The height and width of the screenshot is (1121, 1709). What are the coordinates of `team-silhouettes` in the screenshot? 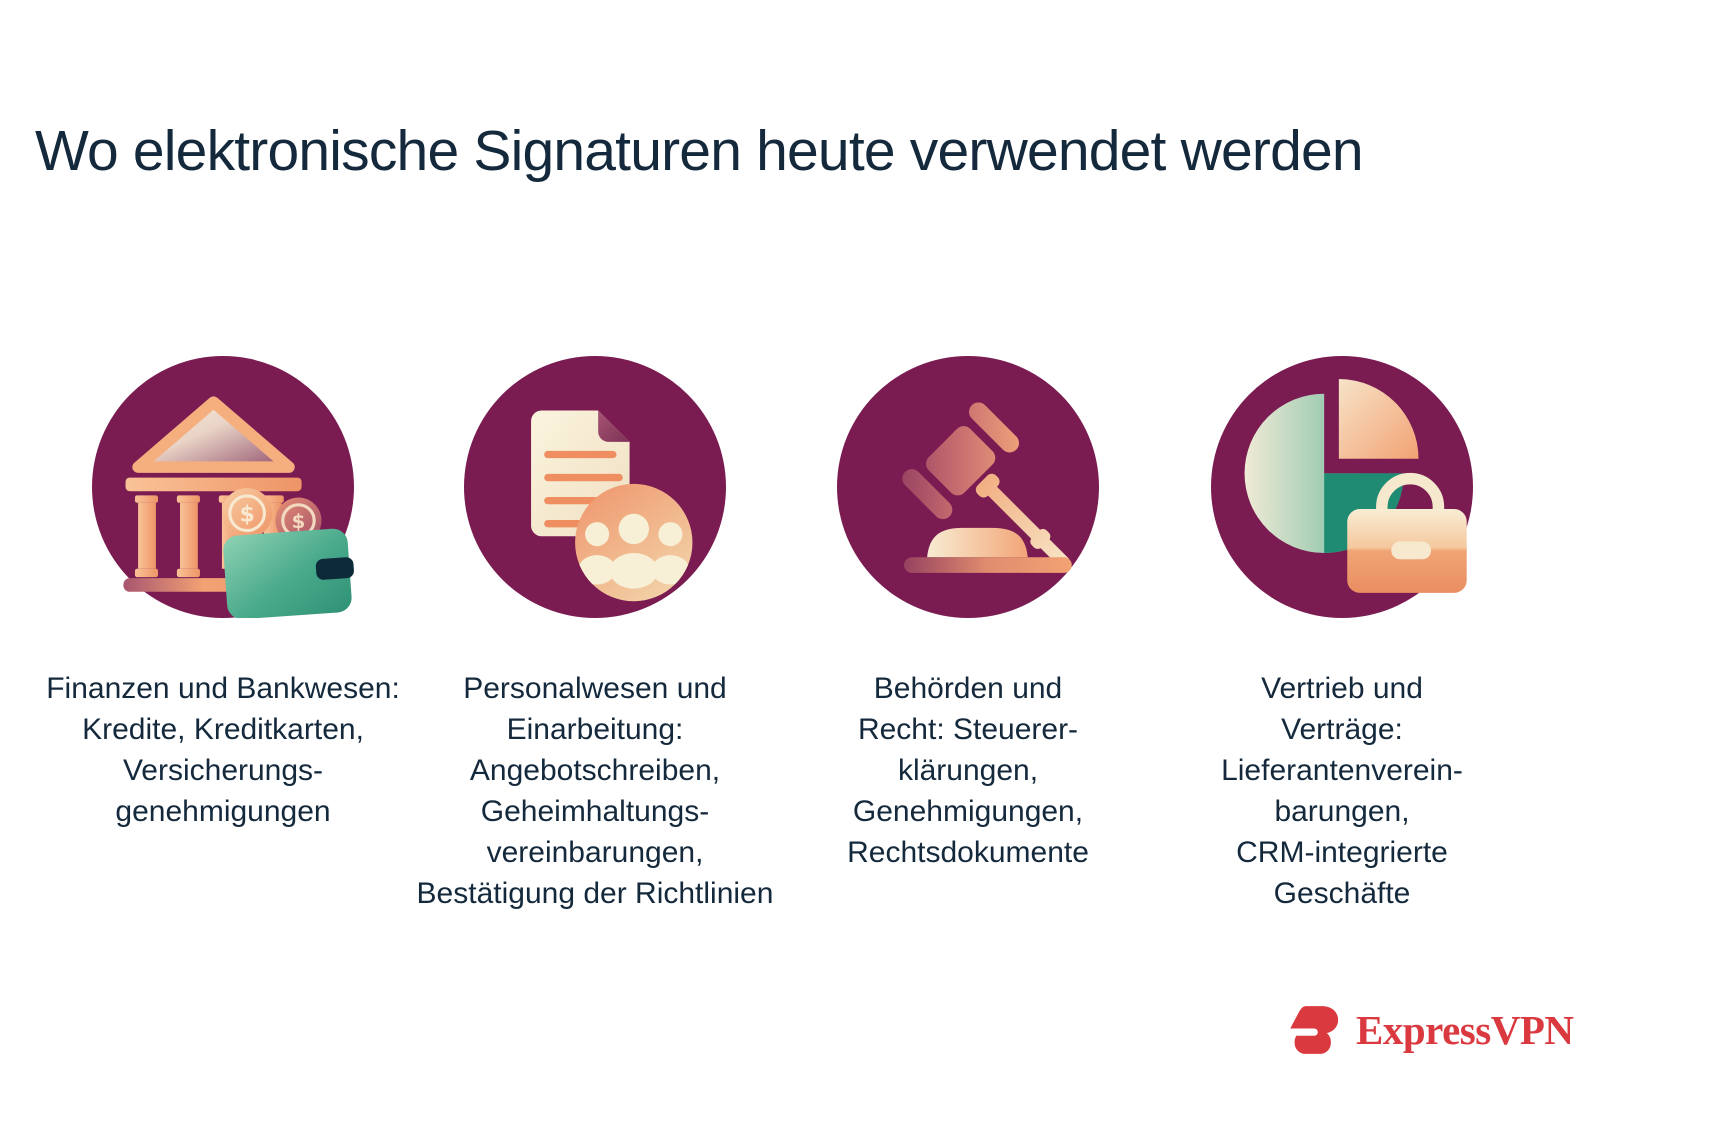 It's located at (634, 551).